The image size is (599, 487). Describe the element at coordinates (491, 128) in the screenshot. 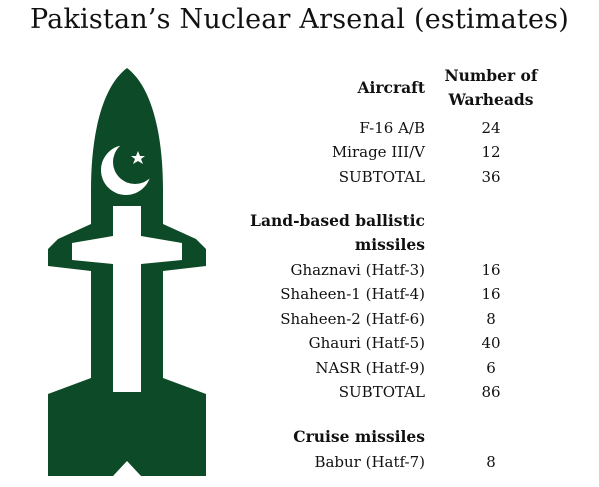

I see `row-value: 24` at that location.